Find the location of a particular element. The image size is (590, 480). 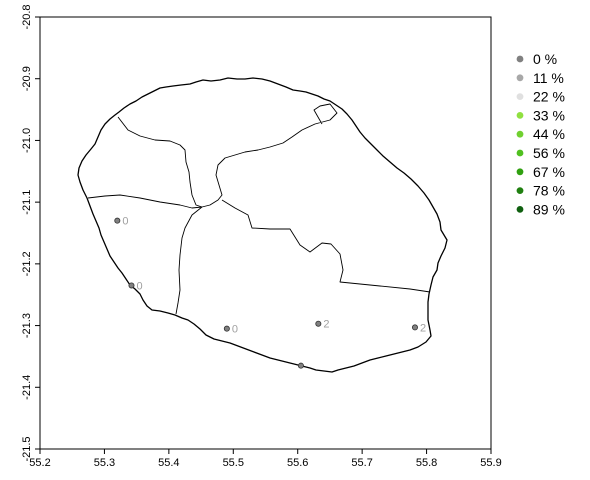

legend-label: 0 % is located at coordinates (545, 59).